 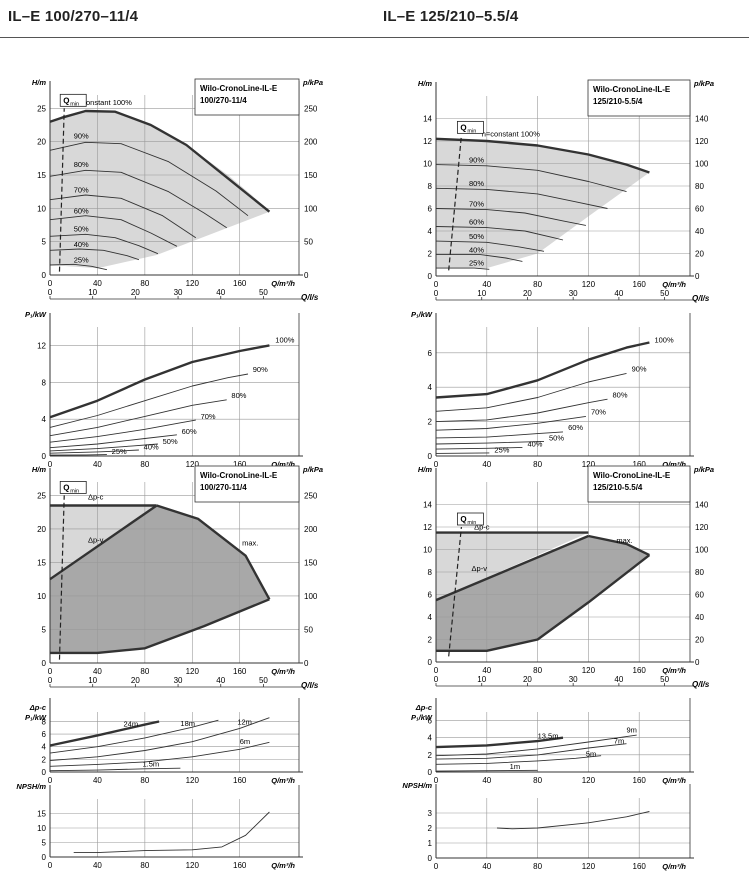 I want to click on y-axis-label: P₁/kW, so click(x=36, y=314).